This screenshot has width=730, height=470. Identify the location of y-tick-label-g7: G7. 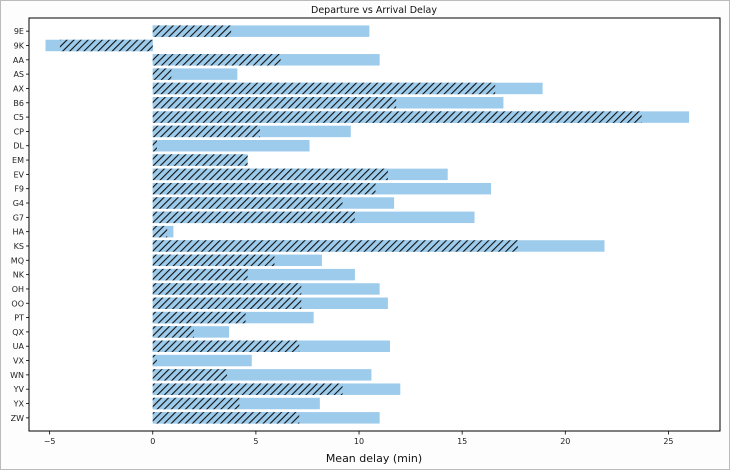
(18, 217).